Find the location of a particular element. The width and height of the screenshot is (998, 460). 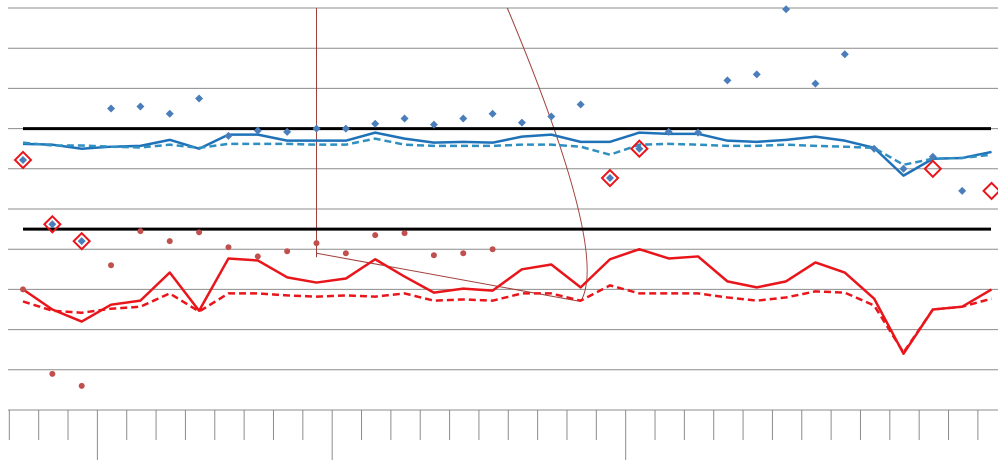

blue-dashed-series is located at coordinates (507, 152).